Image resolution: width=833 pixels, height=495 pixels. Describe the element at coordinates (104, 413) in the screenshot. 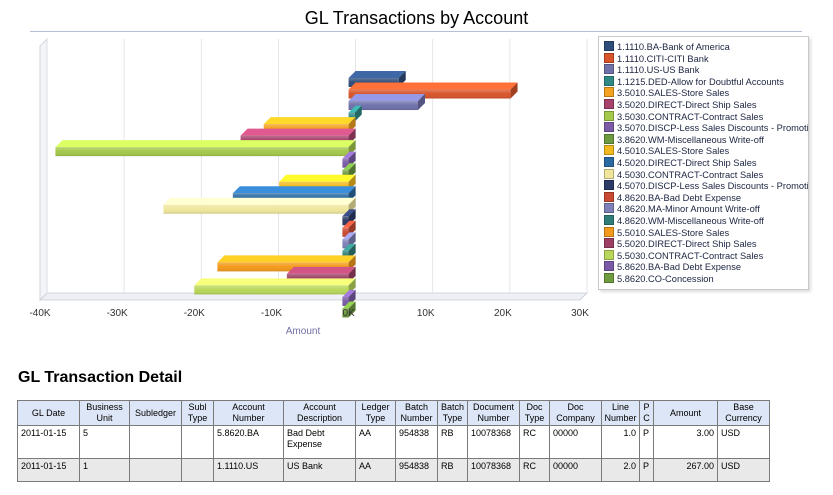

I see `column-header: Business Unit` at that location.